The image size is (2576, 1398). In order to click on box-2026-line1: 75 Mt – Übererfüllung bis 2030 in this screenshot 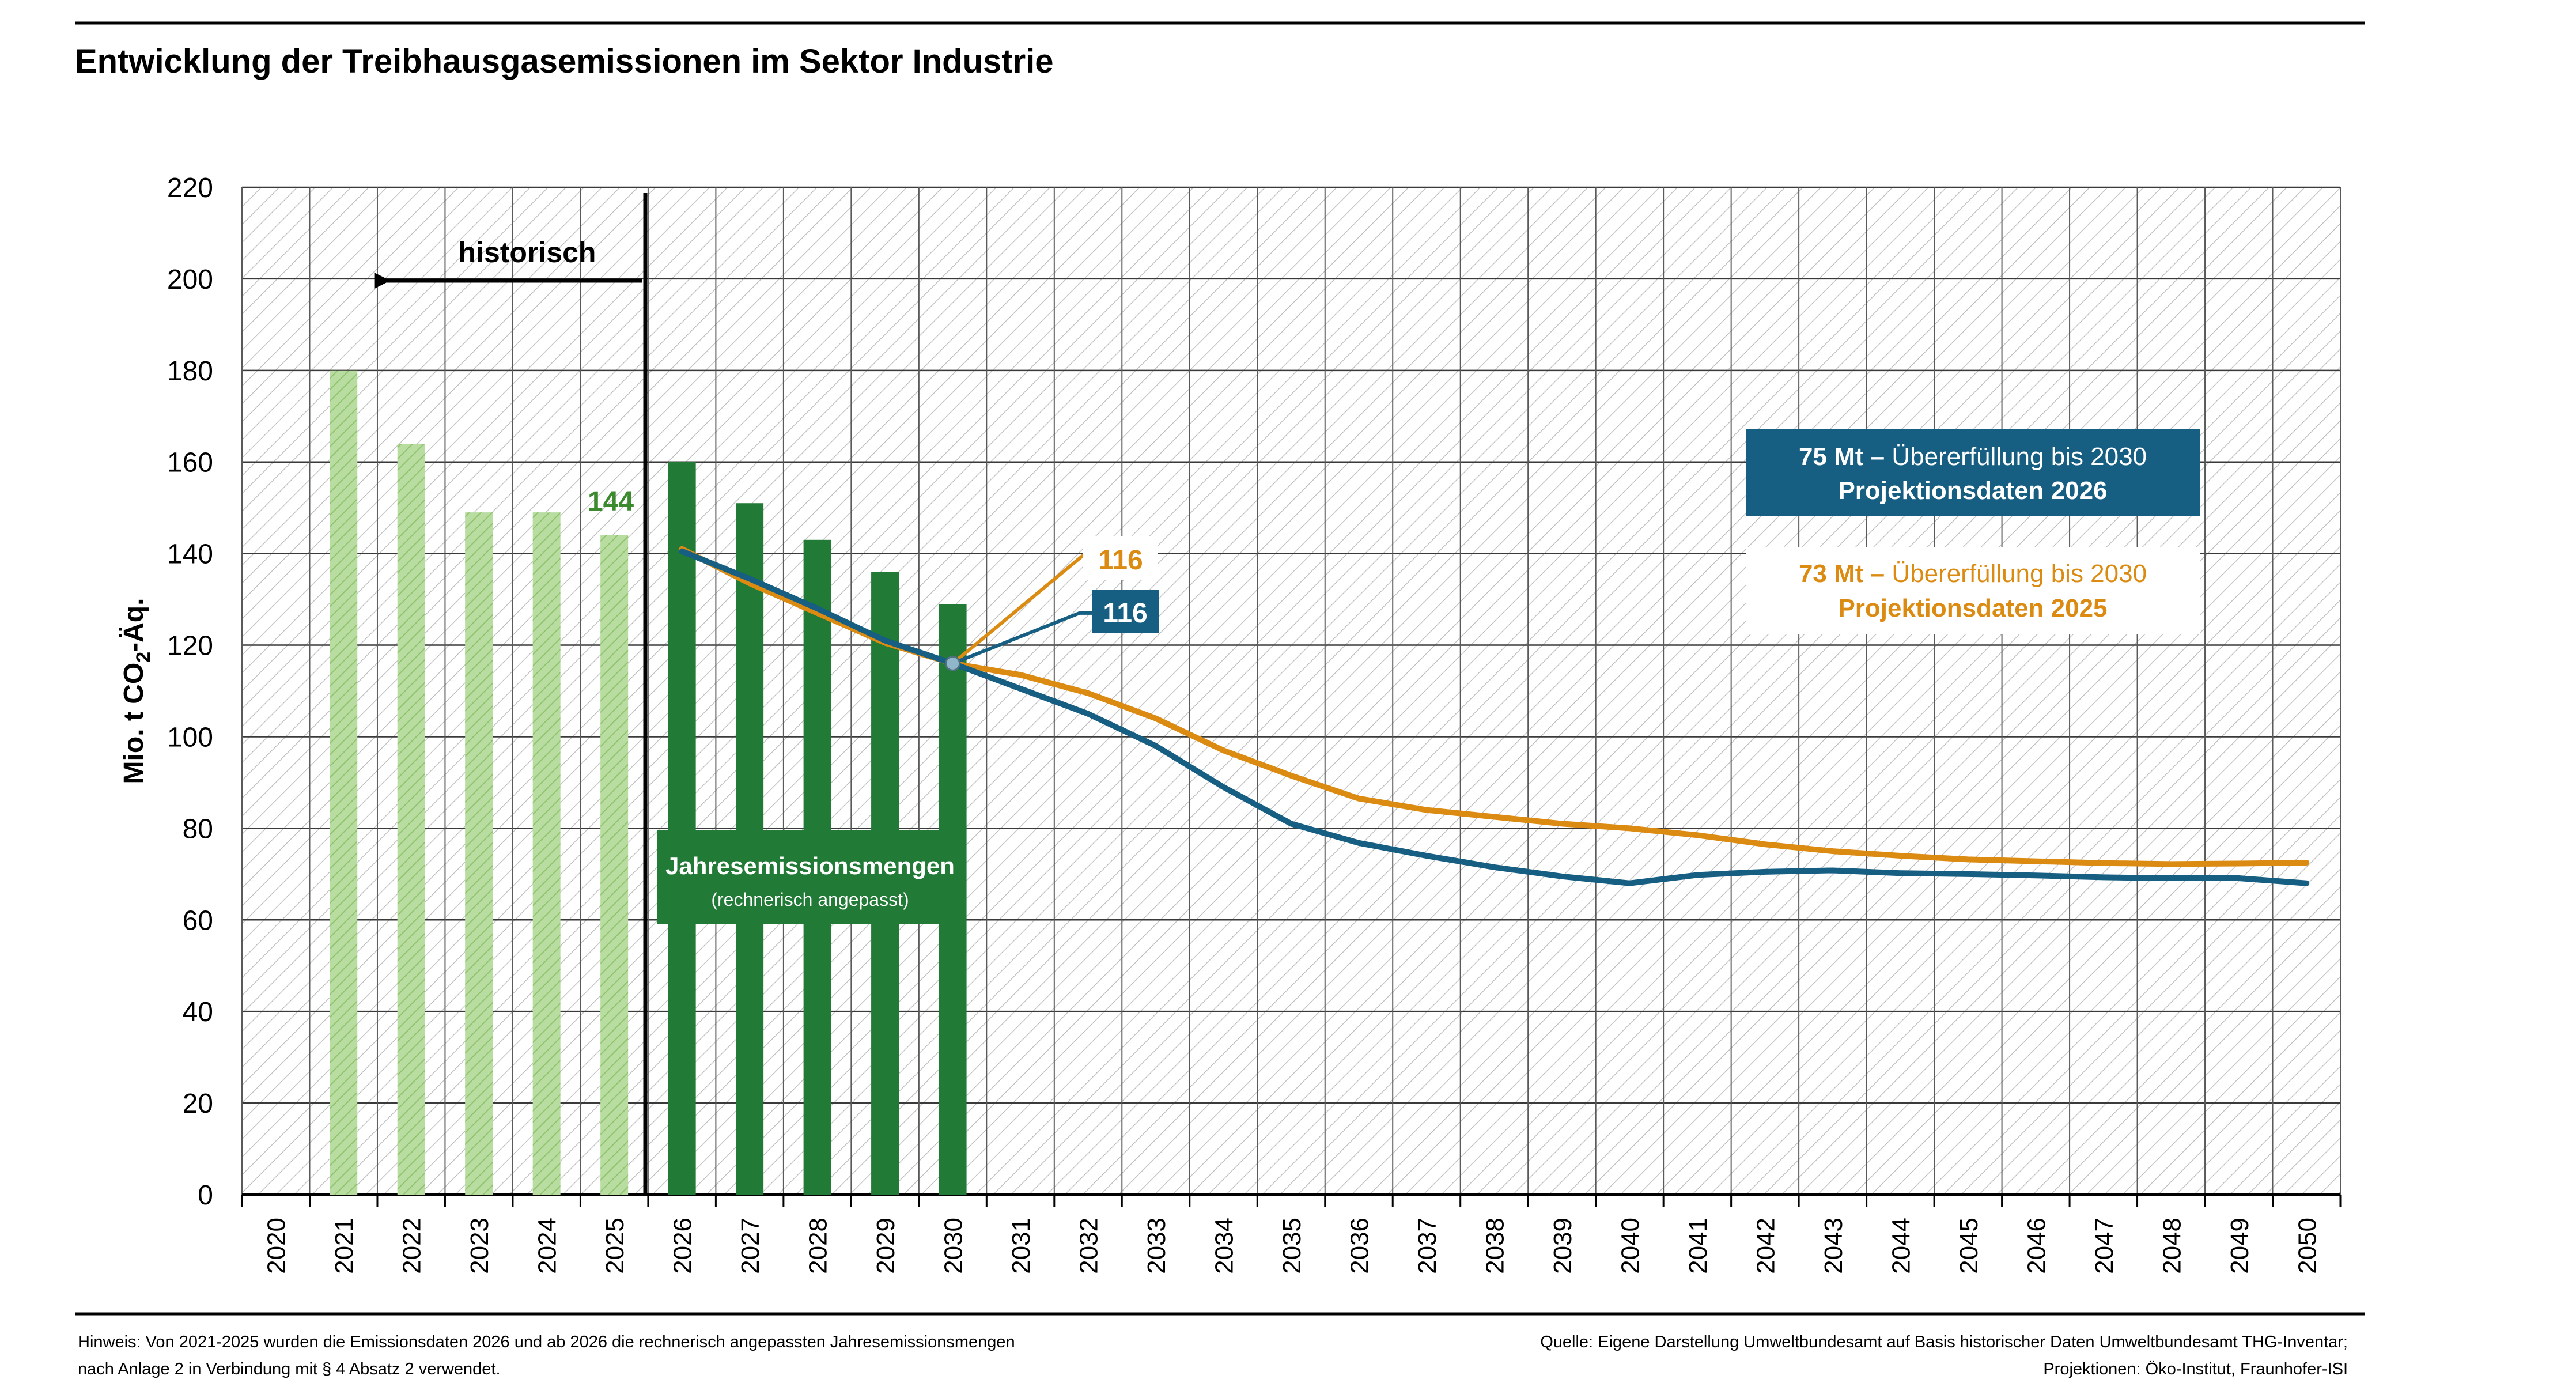, I will do `click(1973, 457)`.